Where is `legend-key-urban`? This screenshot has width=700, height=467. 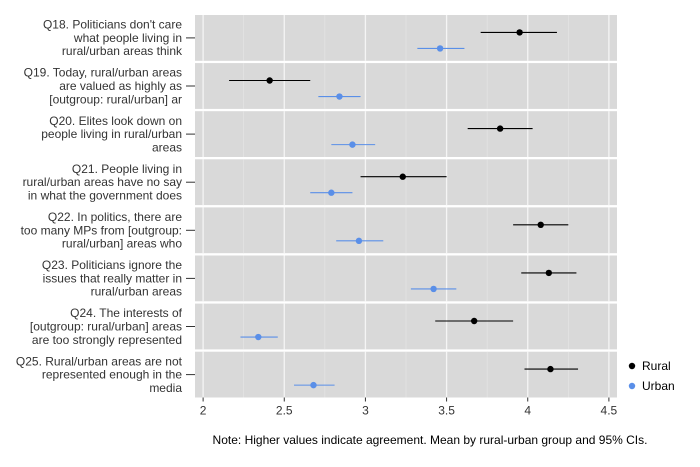 legend-key-urban is located at coordinates (632, 386).